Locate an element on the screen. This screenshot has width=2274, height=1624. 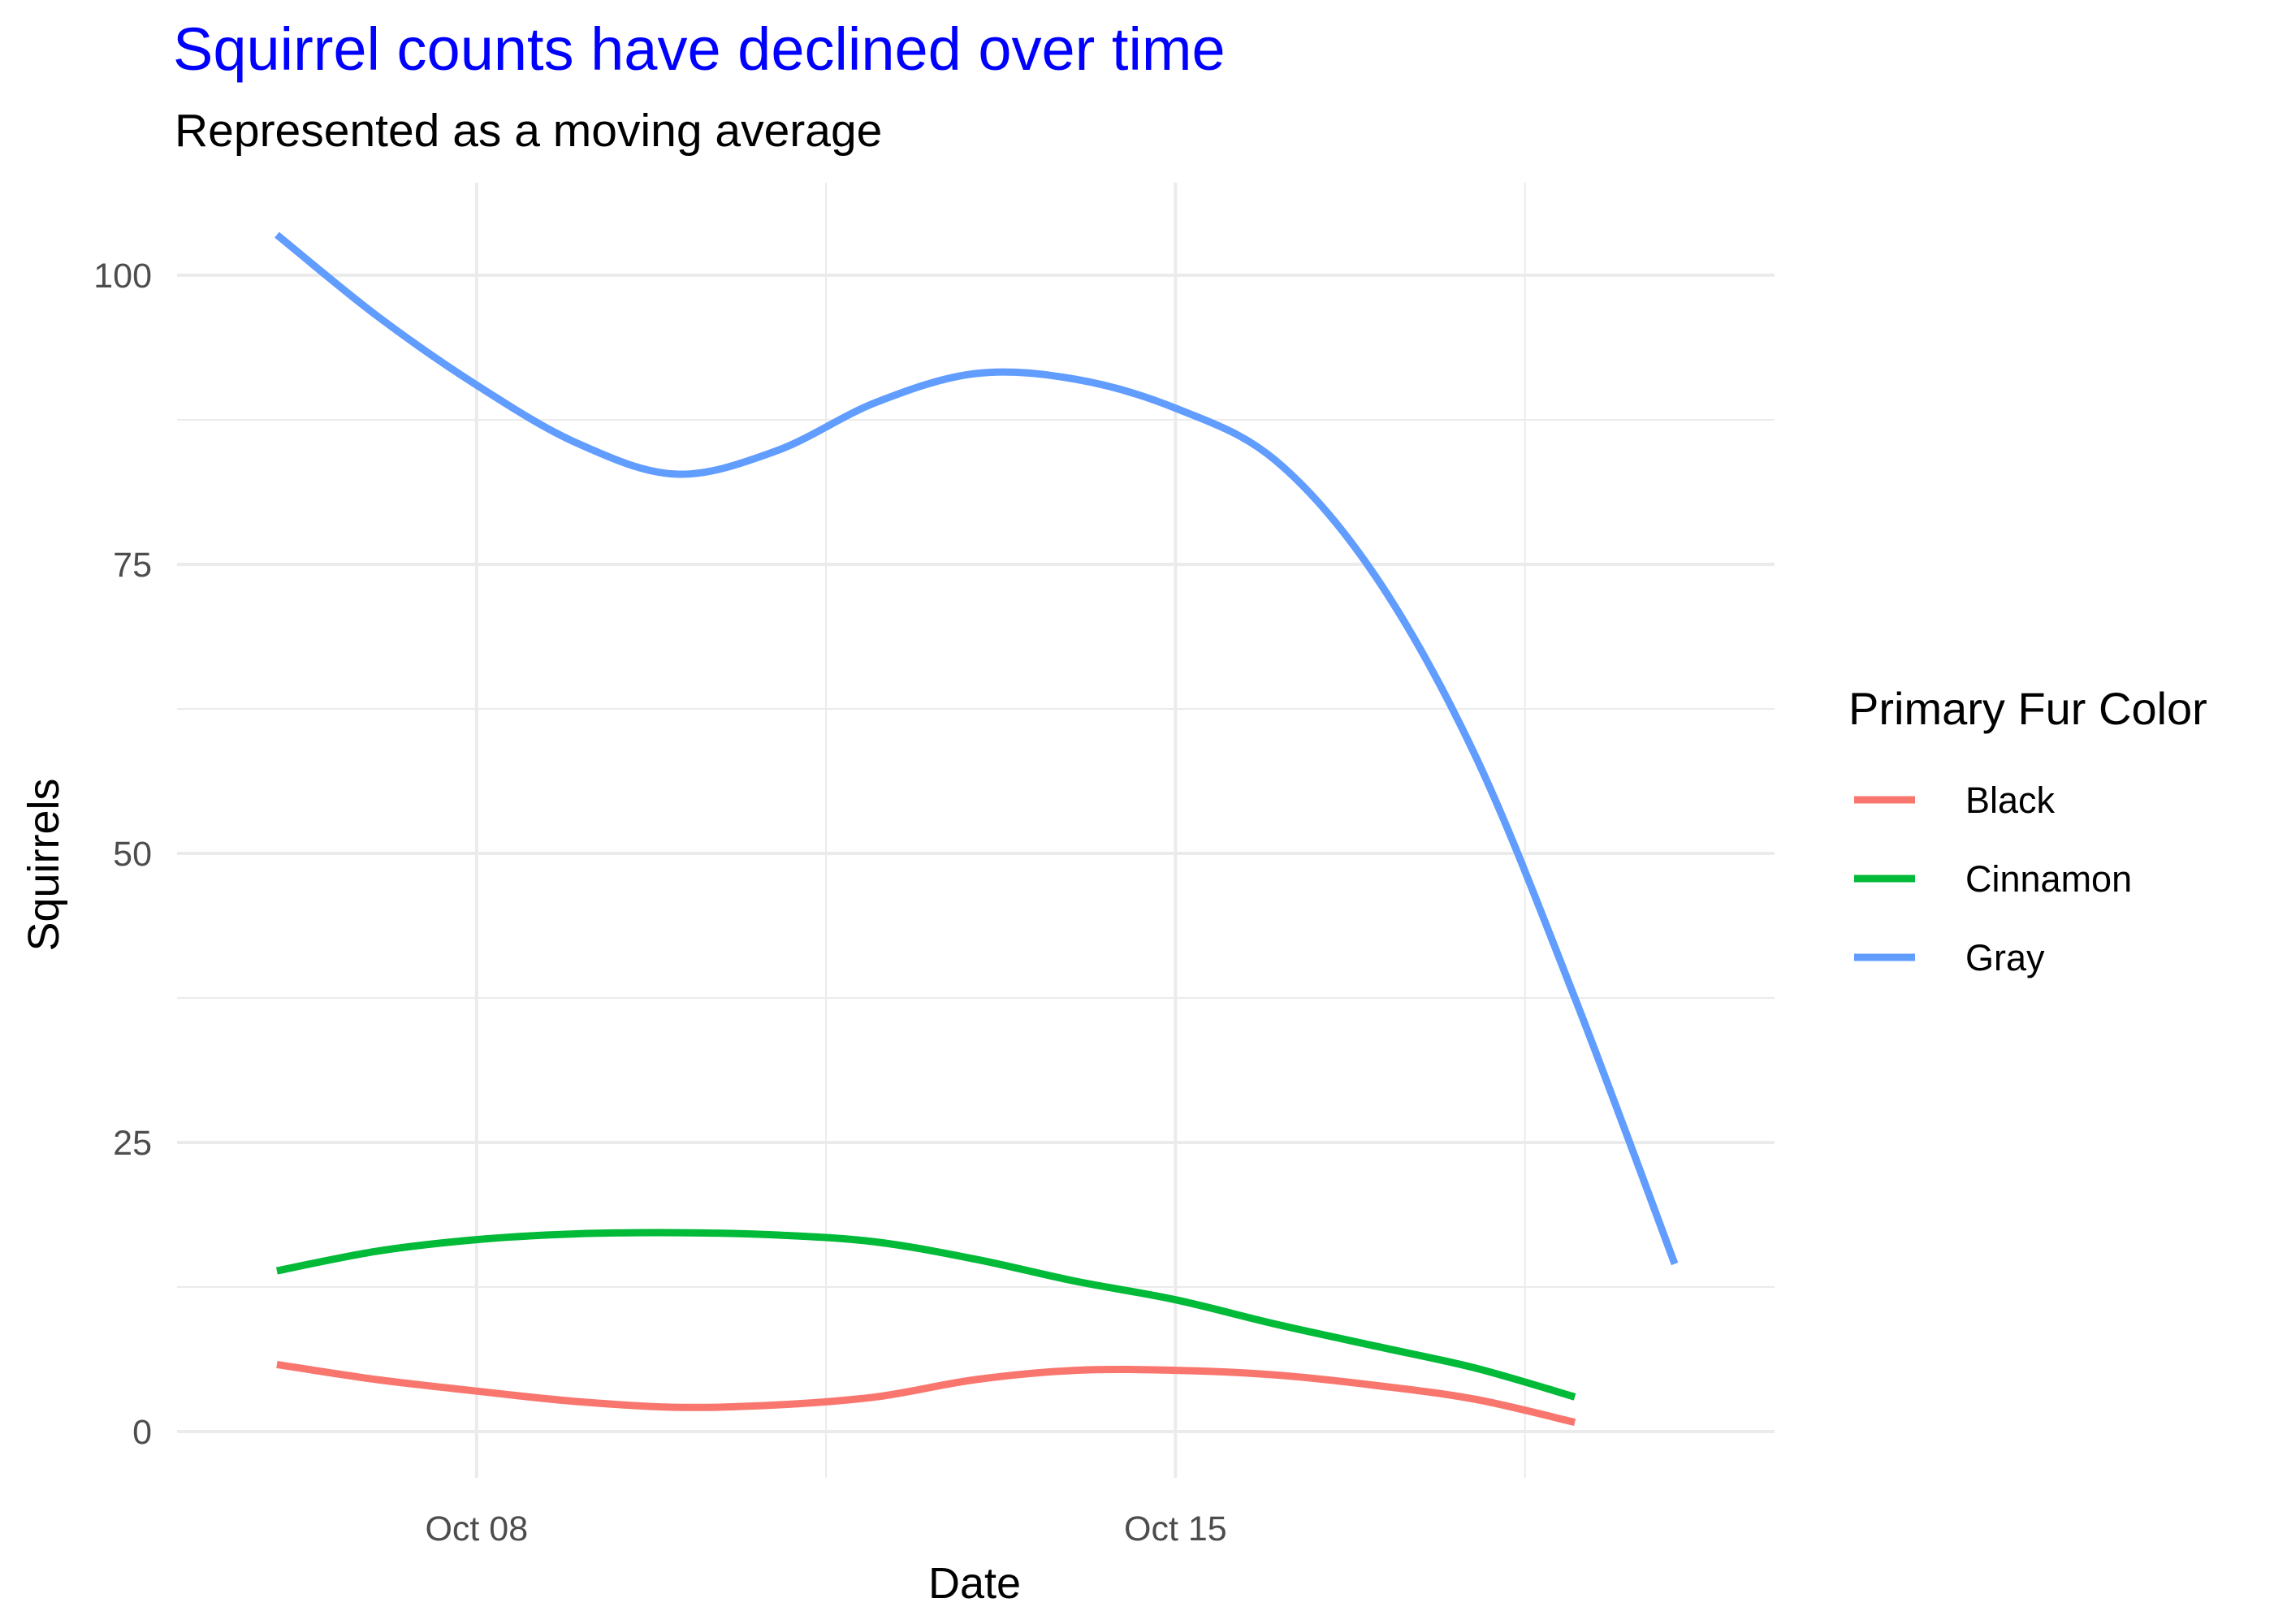
legend-label-gray: Gray is located at coordinates (2005, 958).